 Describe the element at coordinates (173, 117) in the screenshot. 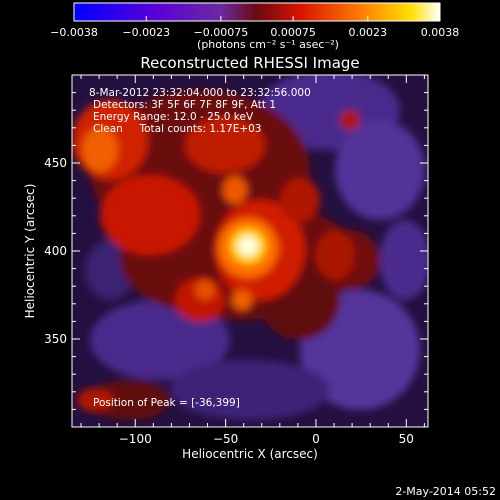

I see `annotation-energy-range: Energy Range: 12.0 - 25.0 keV` at that location.